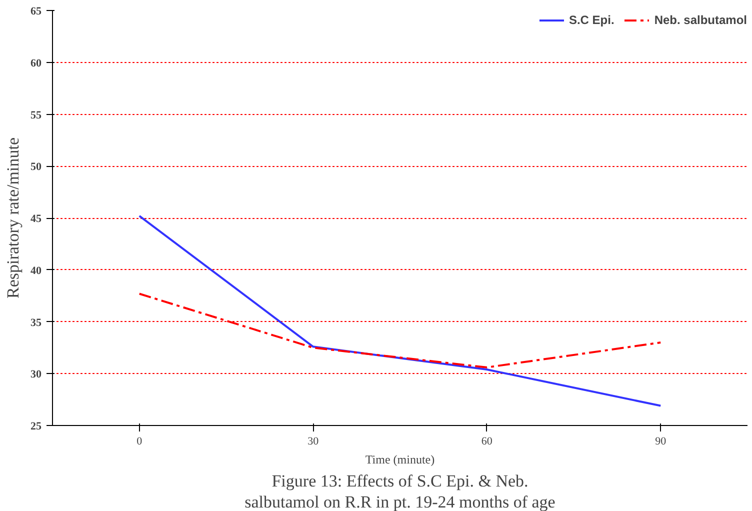 The width and height of the screenshot is (752, 511). Describe the element at coordinates (36, 12) in the screenshot. I see `y-tick-label: 65` at that location.